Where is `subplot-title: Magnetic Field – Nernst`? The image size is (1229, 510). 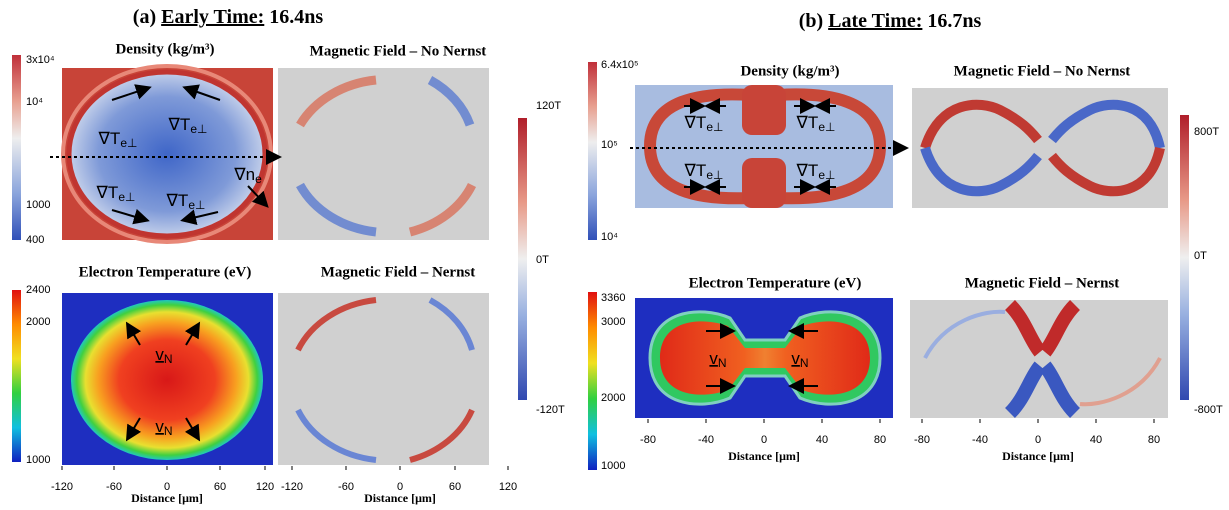
subplot-title: Magnetic Field – Nernst is located at coordinates (1042, 283).